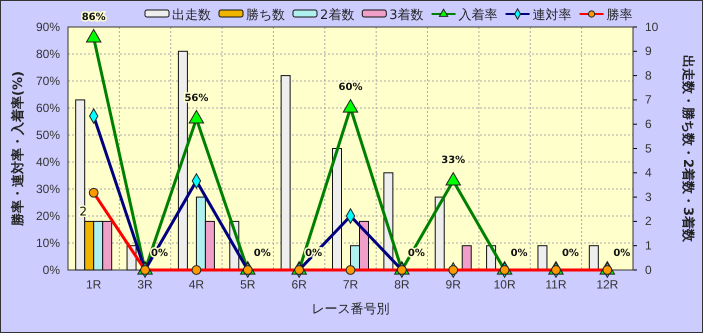 This screenshot has height=333, width=703. What do you see at coordinates (402, 285) in the screenshot?
I see `x-tick-label: 8R` at bounding box center [402, 285].